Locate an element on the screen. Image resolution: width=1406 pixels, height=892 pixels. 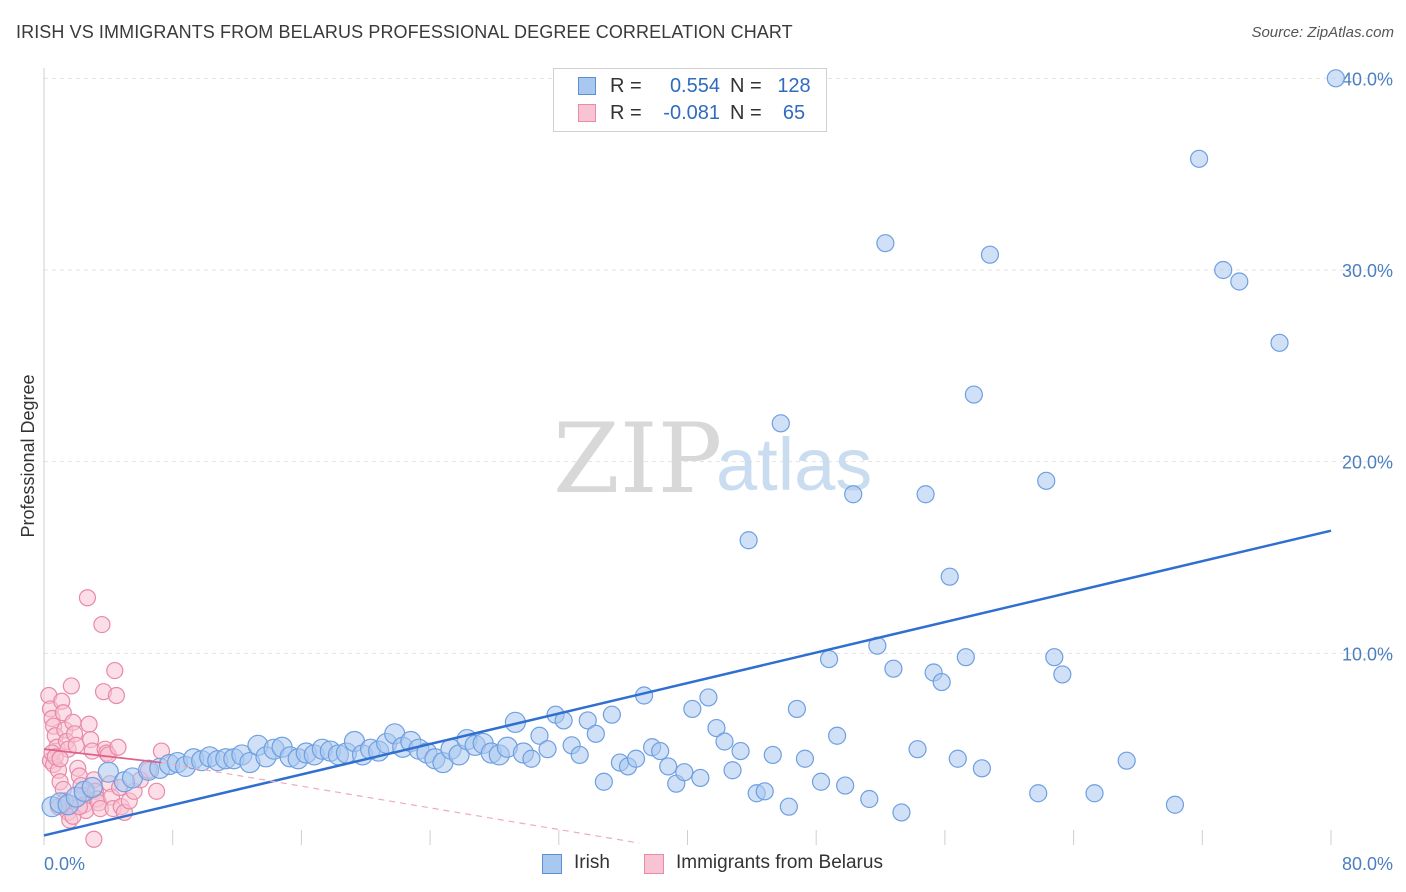
legend-swatch-irish is located at coordinates (587, 86).